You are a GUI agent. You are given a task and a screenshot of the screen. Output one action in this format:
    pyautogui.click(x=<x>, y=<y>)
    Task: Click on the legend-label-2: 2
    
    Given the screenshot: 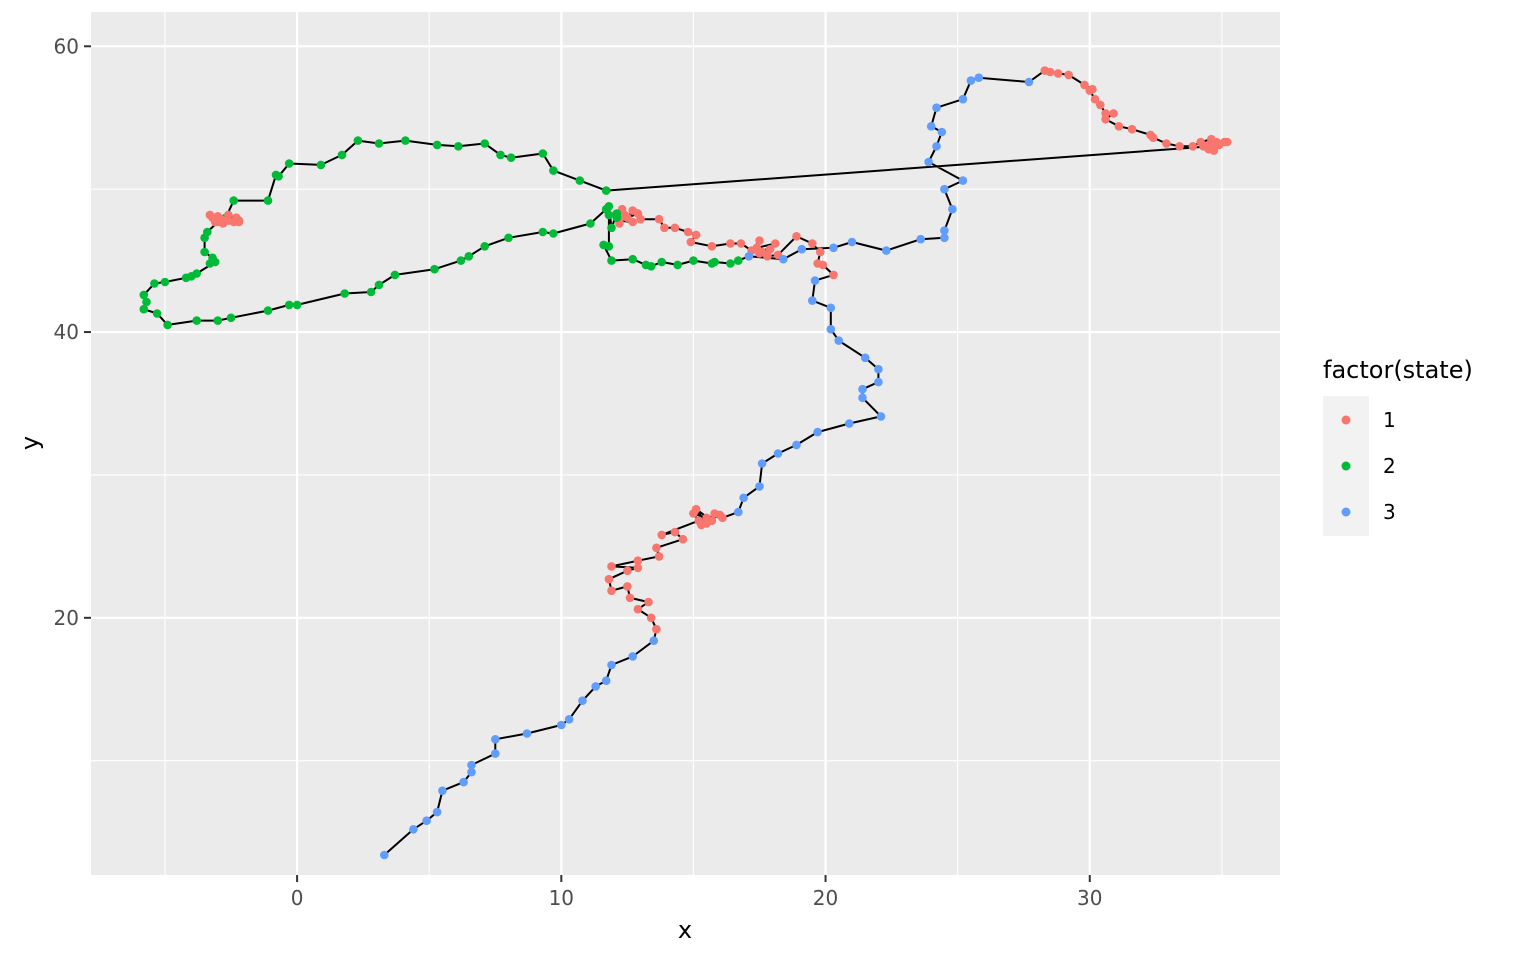 What is the action you would take?
    pyautogui.click(x=1389, y=466)
    